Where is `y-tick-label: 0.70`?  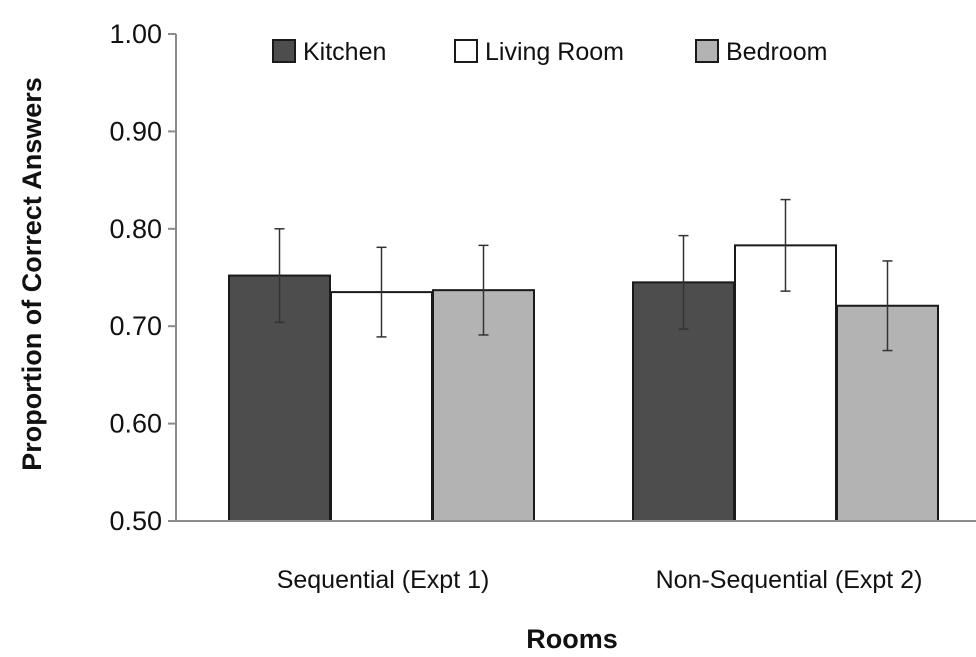
y-tick-label: 0.70 is located at coordinates (135, 326).